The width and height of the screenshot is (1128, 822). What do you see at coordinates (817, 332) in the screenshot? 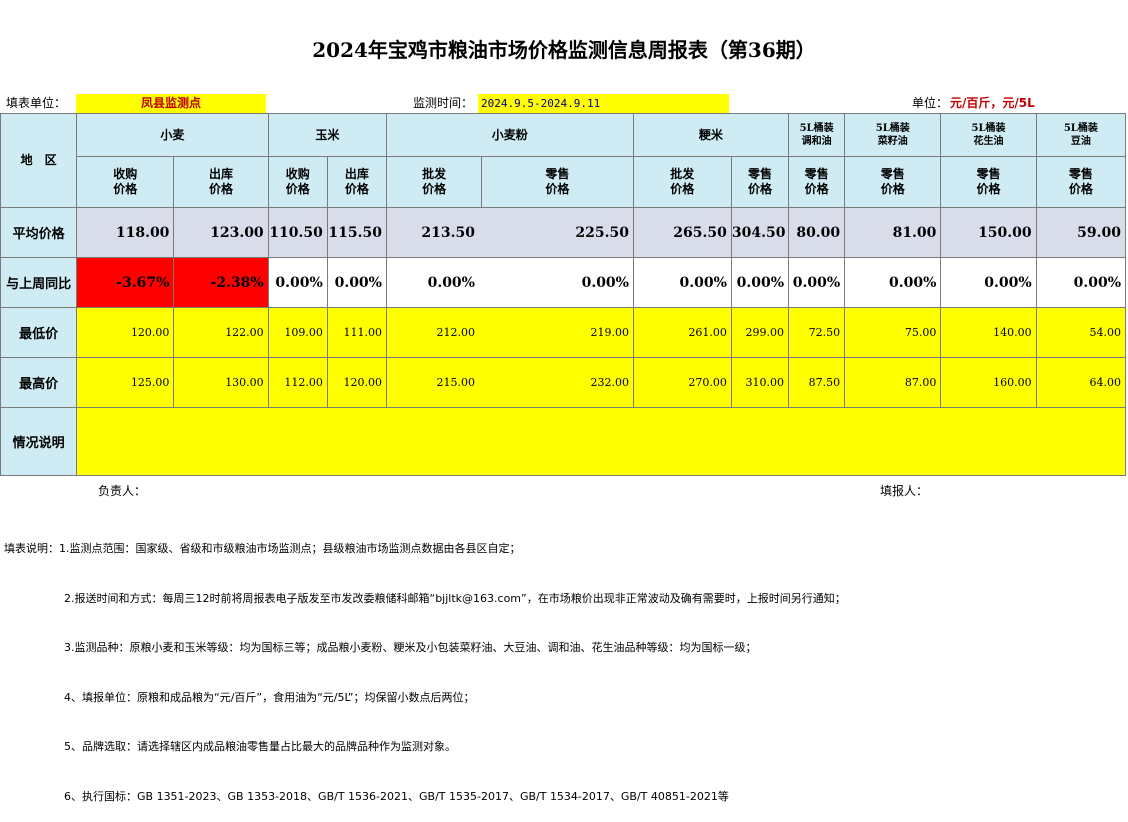
I see `table-cell: 72.50` at bounding box center [817, 332].